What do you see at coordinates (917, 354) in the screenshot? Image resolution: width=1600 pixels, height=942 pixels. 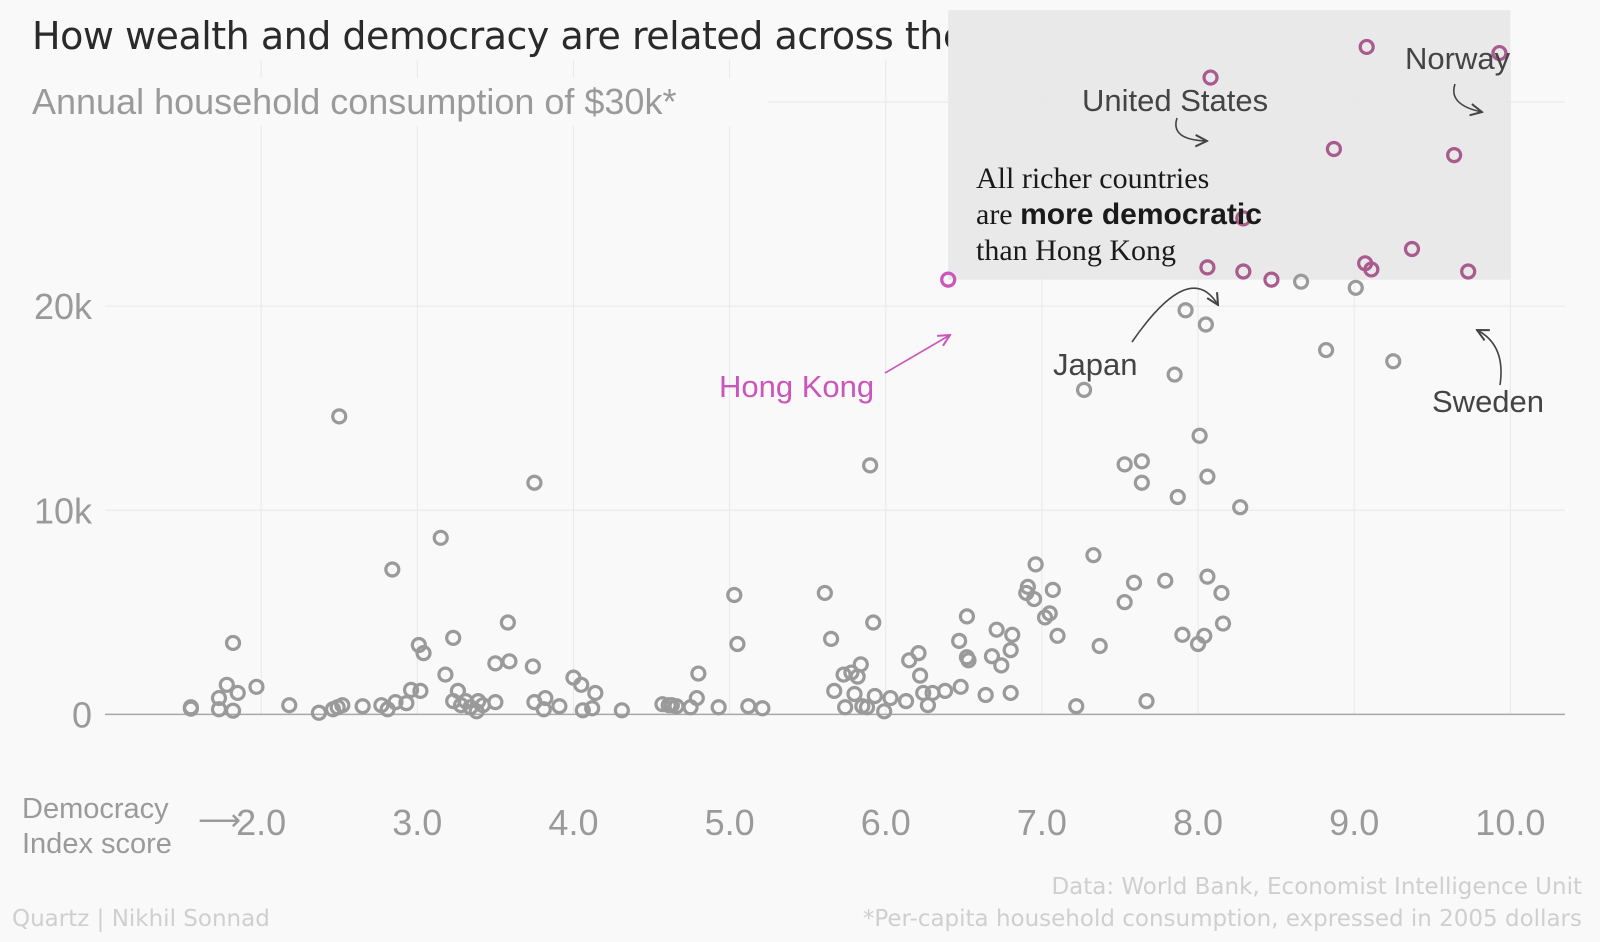 I see `hong-kong-arrow` at bounding box center [917, 354].